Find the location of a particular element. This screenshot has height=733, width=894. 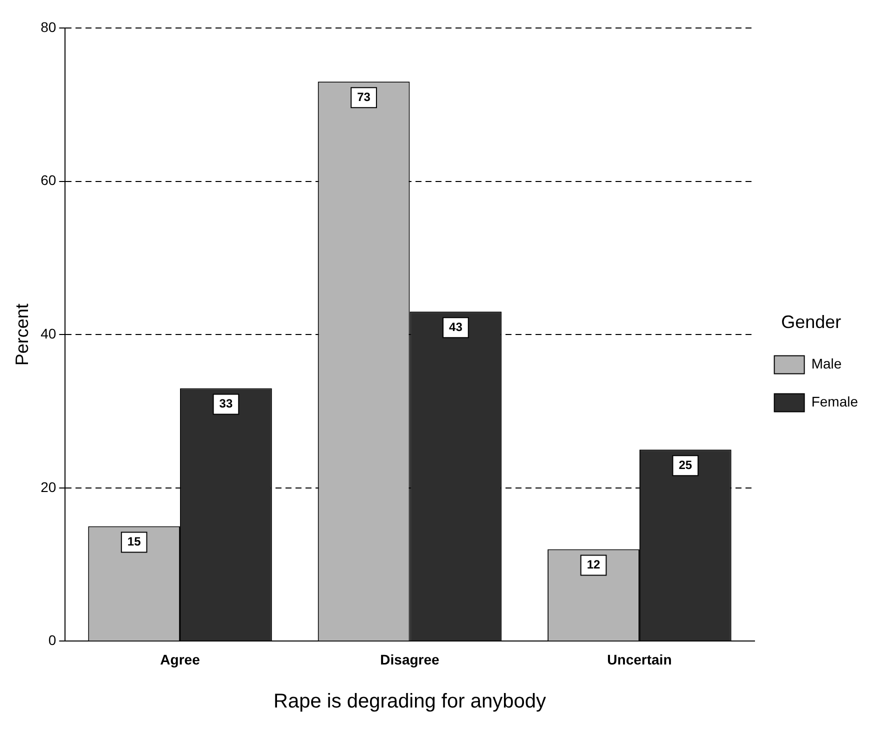

x-tick-label: Disagree is located at coordinates (410, 659).